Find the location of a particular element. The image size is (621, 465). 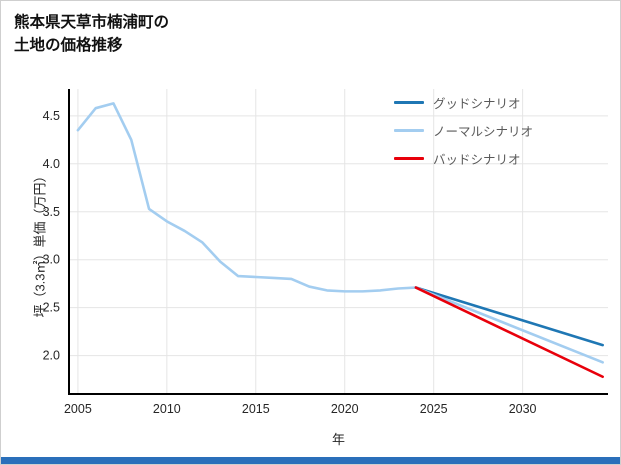

legend-label-normal: ノーマルシナリオ is located at coordinates (483, 132).